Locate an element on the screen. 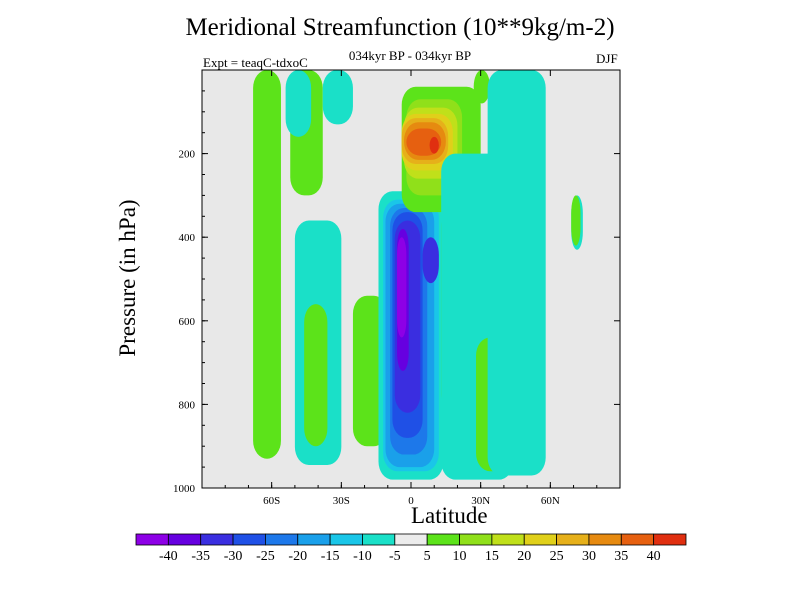  colorbar-label: -25 is located at coordinates (265, 556).